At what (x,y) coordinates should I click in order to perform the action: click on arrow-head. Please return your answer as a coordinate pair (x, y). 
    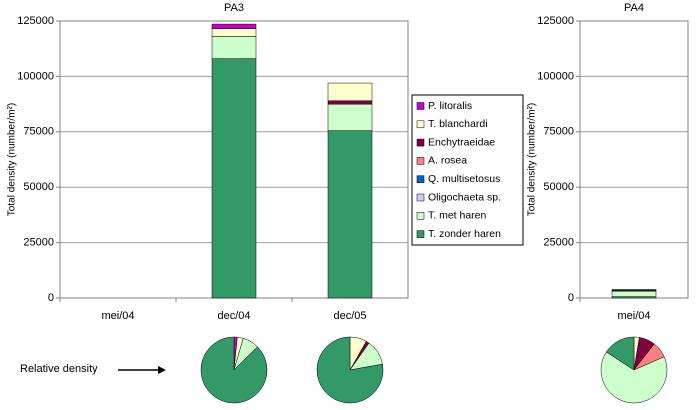
    Looking at the image, I should click on (162, 370).